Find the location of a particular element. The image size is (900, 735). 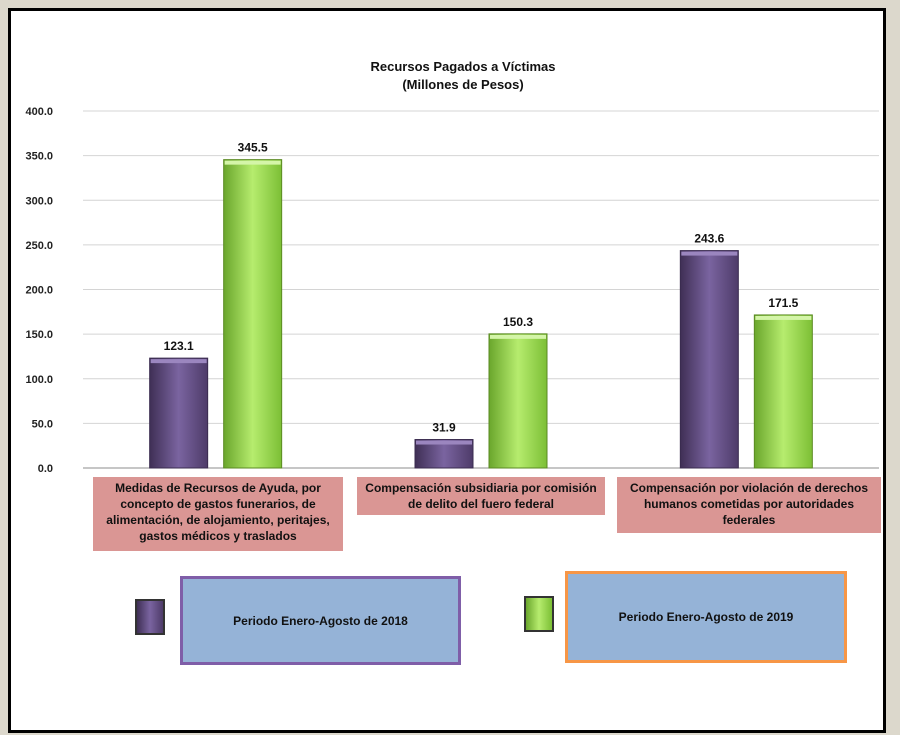

y-tick-label: 50.0 is located at coordinates (42, 424).